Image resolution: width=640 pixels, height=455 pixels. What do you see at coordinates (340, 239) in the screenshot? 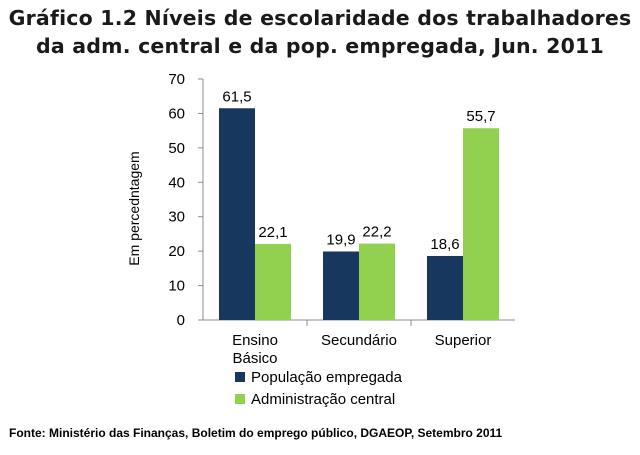
I see `data-label: 19,9` at bounding box center [340, 239].